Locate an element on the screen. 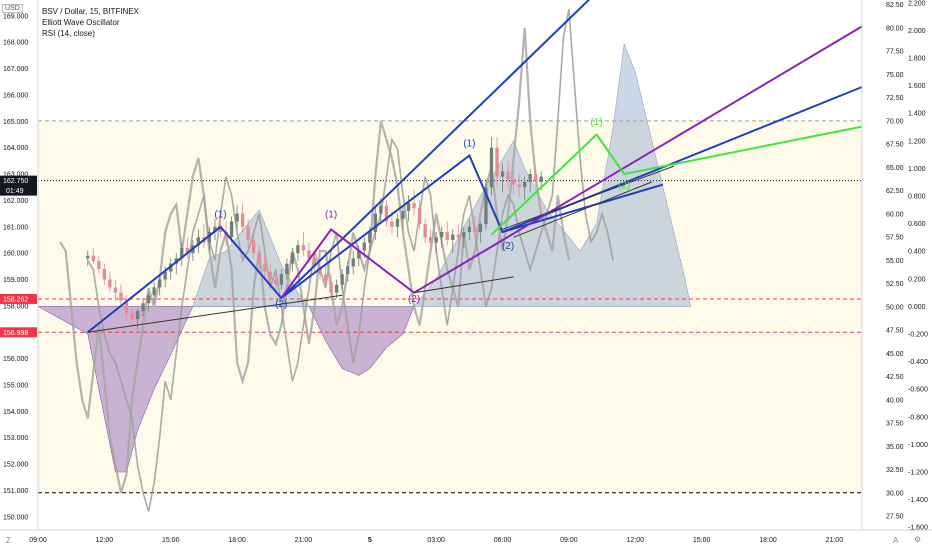 The image size is (932, 550). rsi-tick-label: 72.50 is located at coordinates (895, 98).